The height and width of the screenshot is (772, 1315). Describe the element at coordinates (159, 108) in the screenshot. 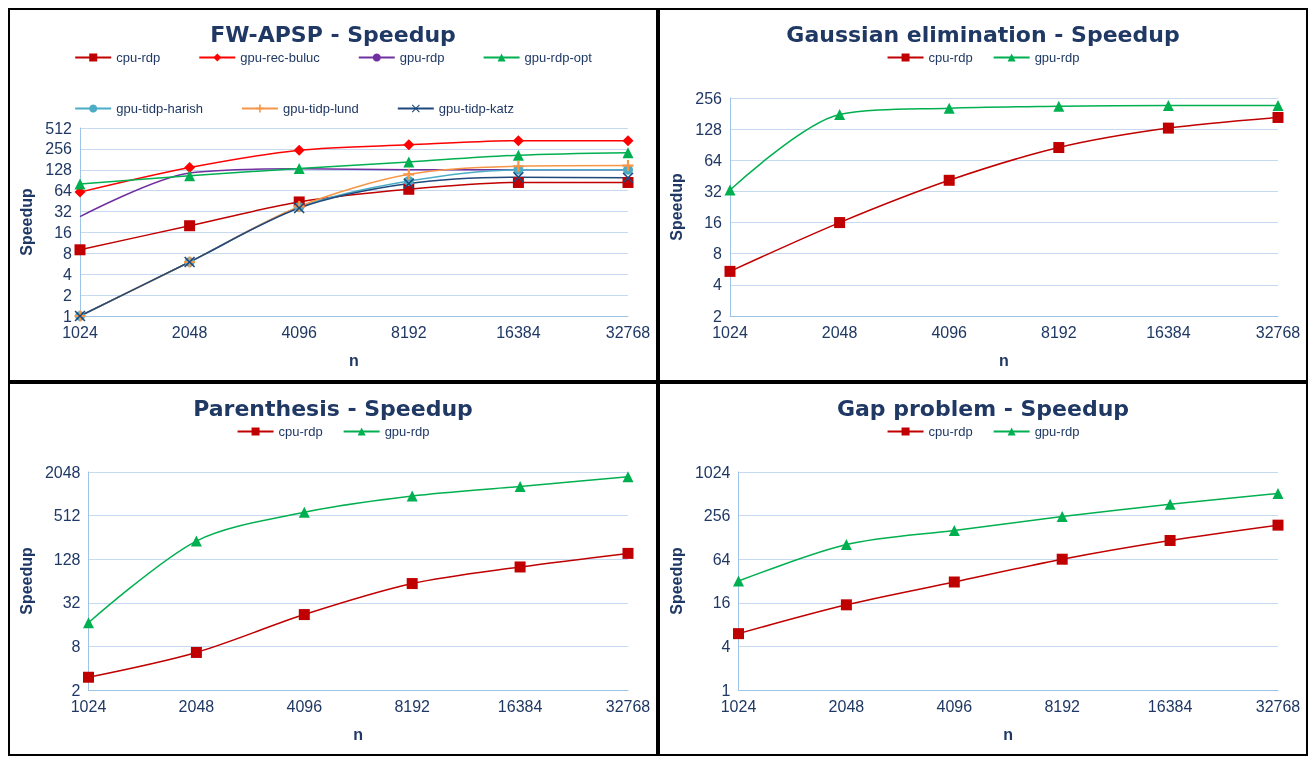

I see `legend-label: gpu-tidp-harish` at that location.